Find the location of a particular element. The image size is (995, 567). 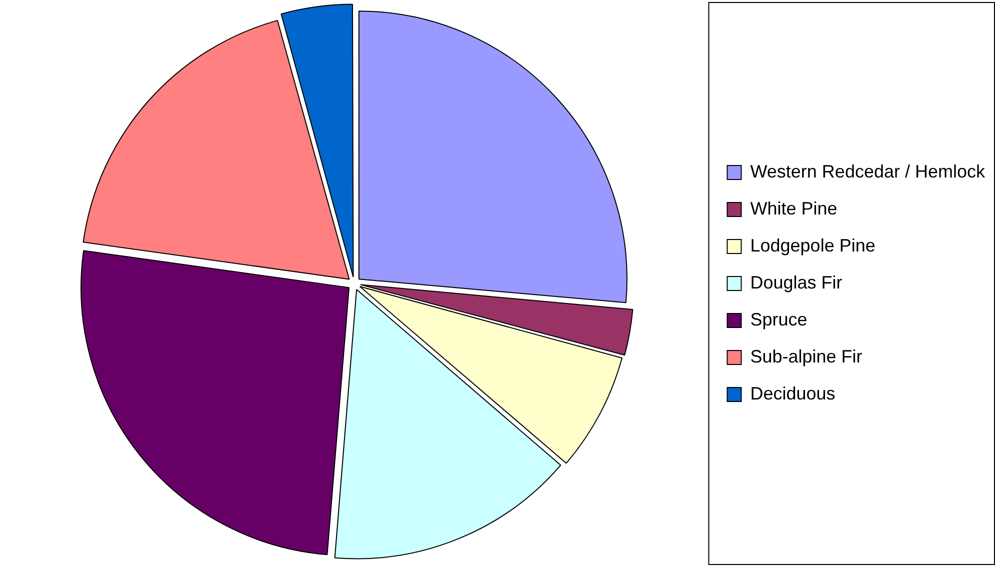

legend-label: Spruce is located at coordinates (779, 319).